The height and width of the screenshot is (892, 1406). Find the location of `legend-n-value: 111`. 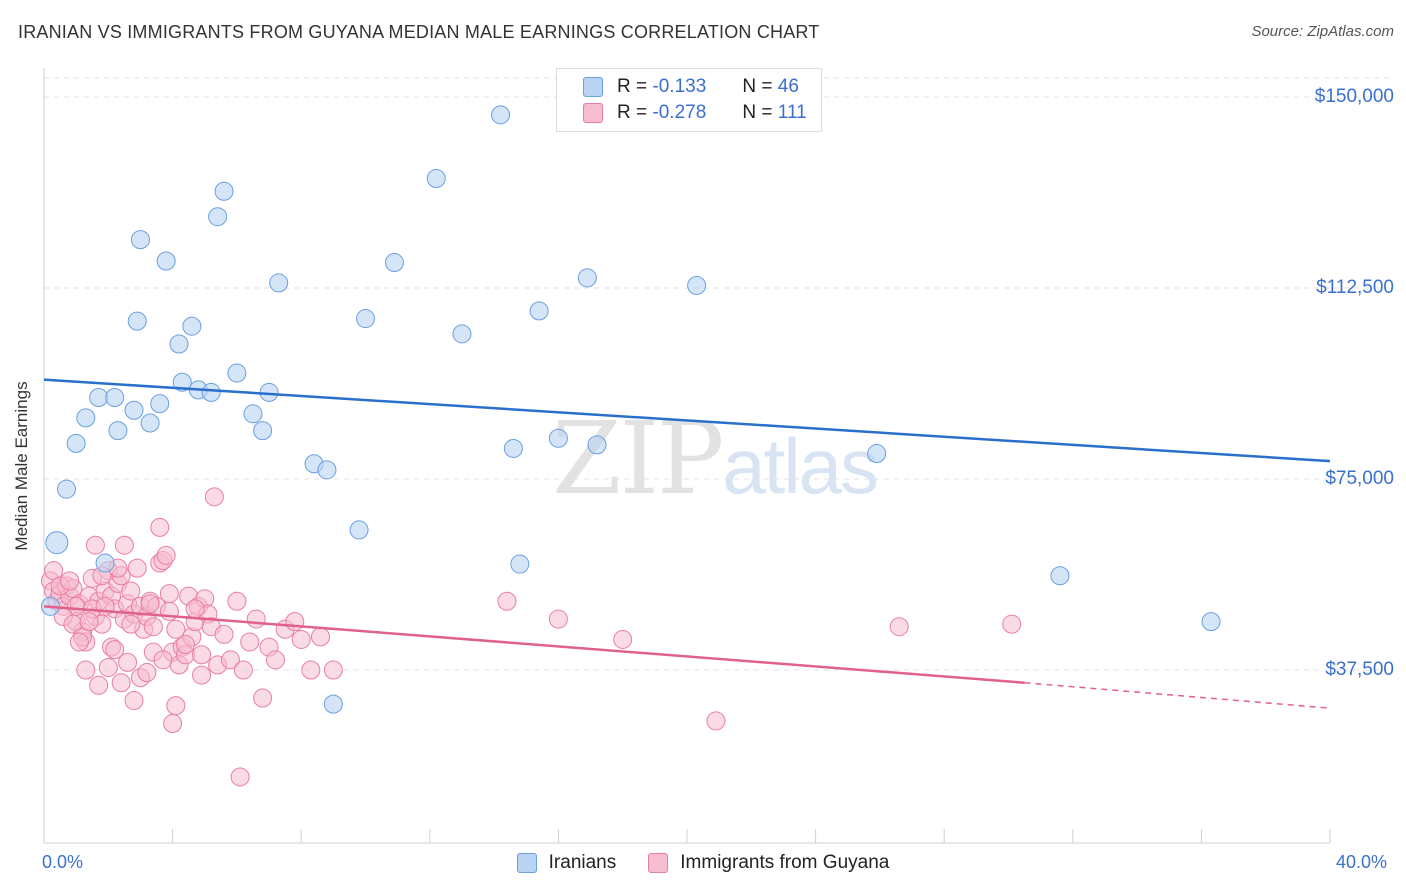

legend-n-value: 111 is located at coordinates (792, 112).